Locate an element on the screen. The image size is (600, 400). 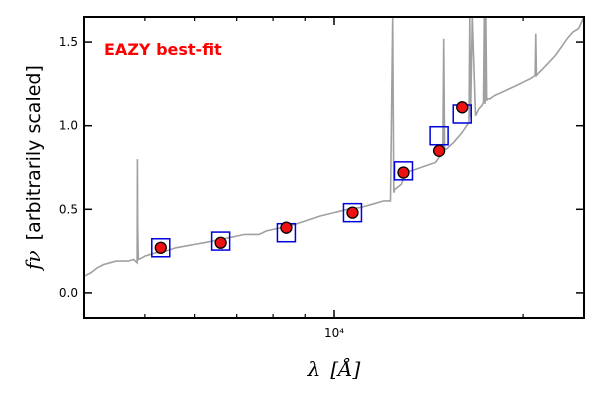
x-axis-label: λ [Å] is located at coordinates (334, 368).